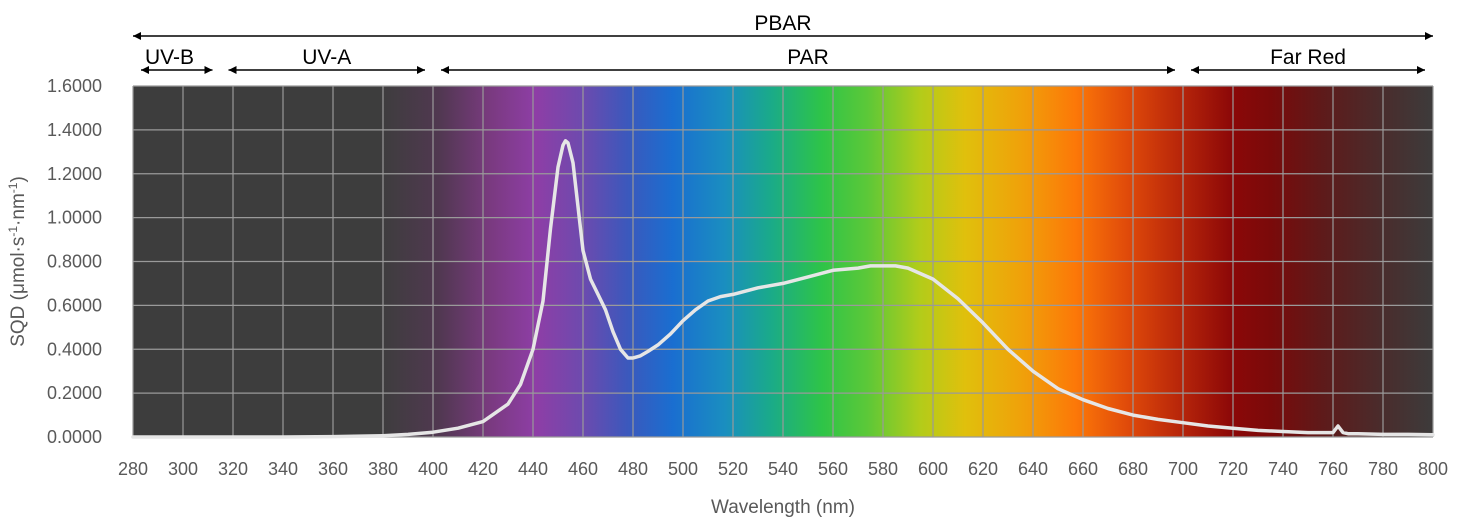 This screenshot has width=1470, height=523. I want to click on x-tick-label: 780, so click(1383, 469).